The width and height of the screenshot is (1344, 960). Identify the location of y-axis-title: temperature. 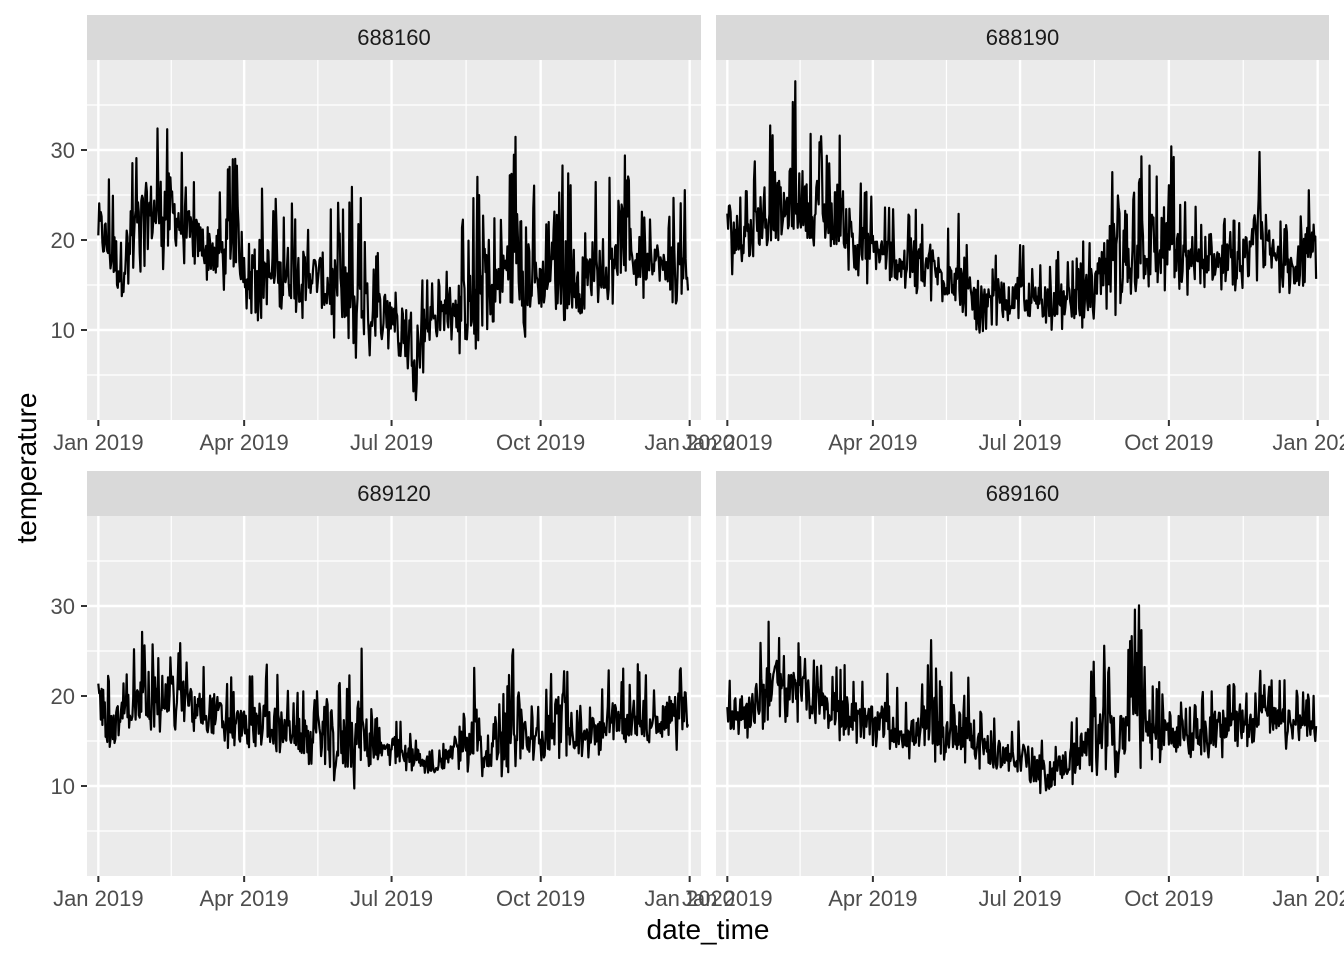
(26, 468).